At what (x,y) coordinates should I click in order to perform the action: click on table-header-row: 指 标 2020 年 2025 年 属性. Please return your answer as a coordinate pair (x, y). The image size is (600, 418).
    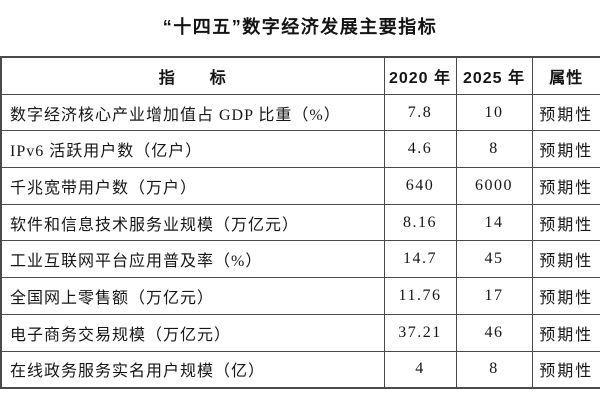
    Looking at the image, I should click on (300, 75).